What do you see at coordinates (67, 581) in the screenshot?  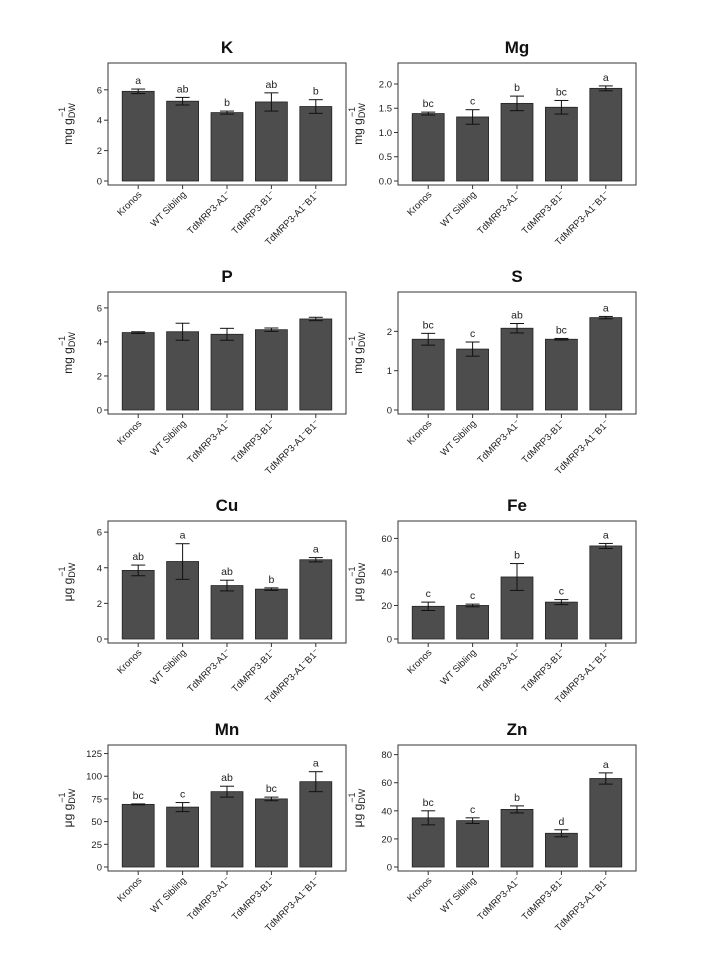 I see `y-axis-label: μg gDW−1` at bounding box center [67, 581].